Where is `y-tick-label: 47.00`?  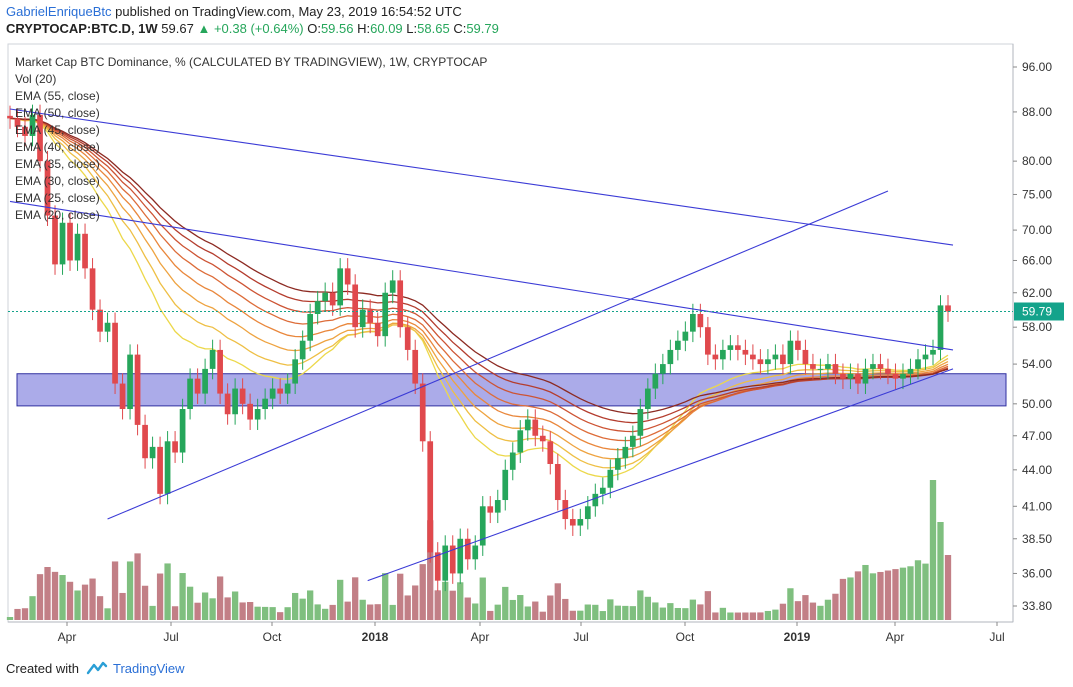
y-tick-label: 47.00 is located at coordinates (1037, 436).